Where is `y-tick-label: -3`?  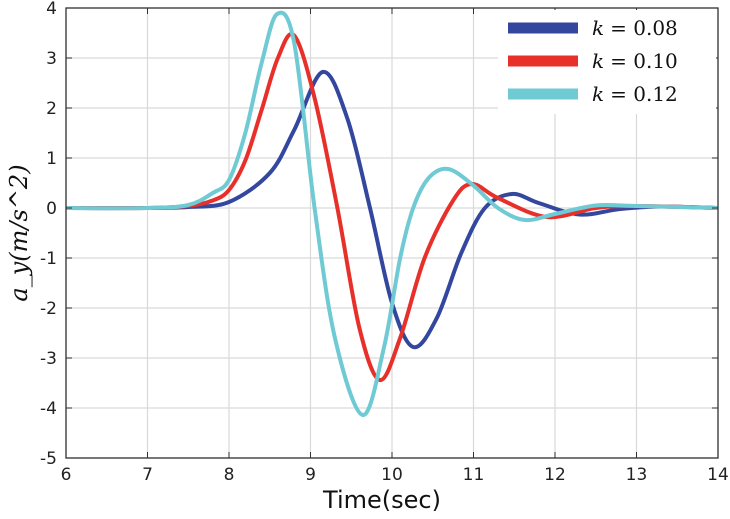
y-tick-label: -3 is located at coordinates (48, 359).